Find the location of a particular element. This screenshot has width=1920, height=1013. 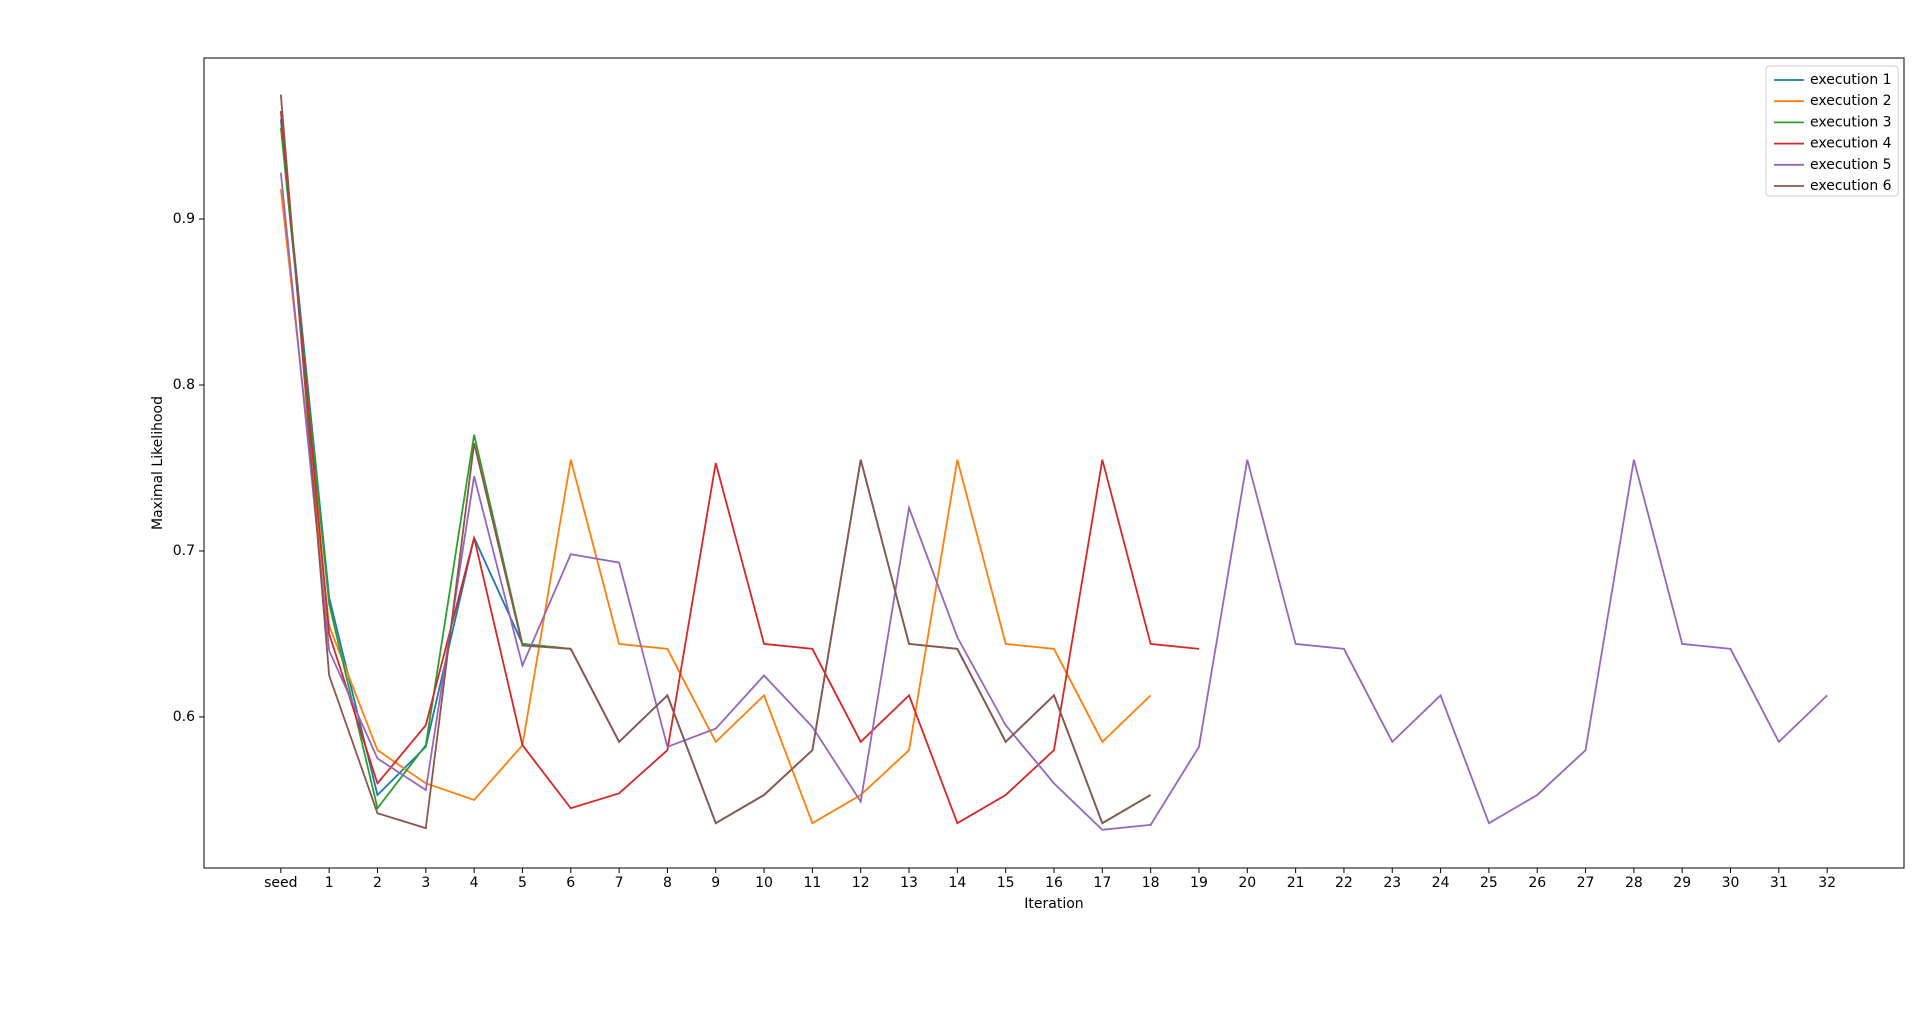

x-tick-label: 19 is located at coordinates (1199, 883).